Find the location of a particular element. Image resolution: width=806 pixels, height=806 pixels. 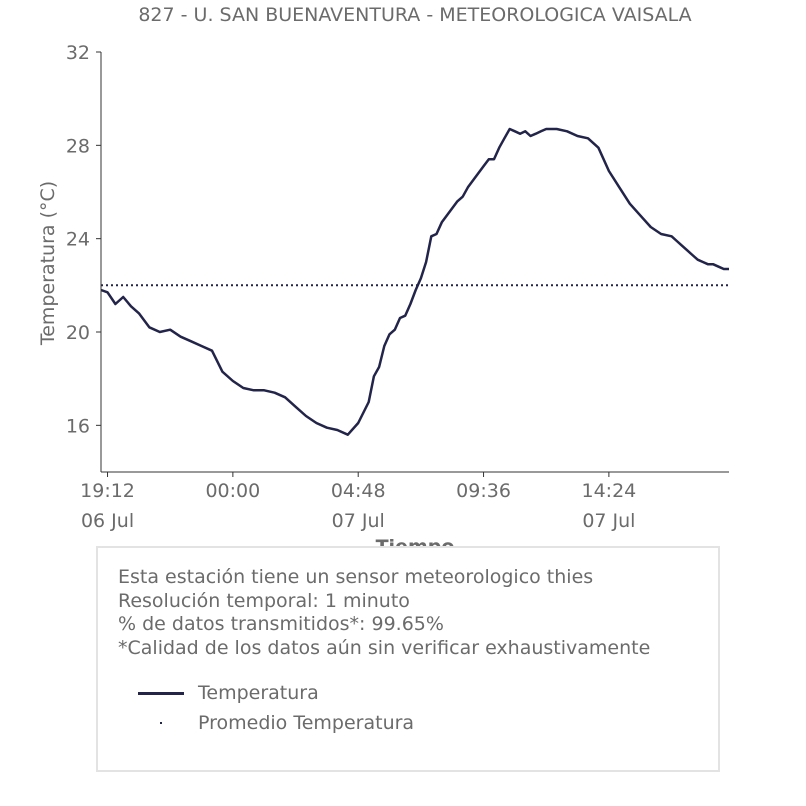

legend-item-promedio: Promedio Temperatura is located at coordinates (276, 723).